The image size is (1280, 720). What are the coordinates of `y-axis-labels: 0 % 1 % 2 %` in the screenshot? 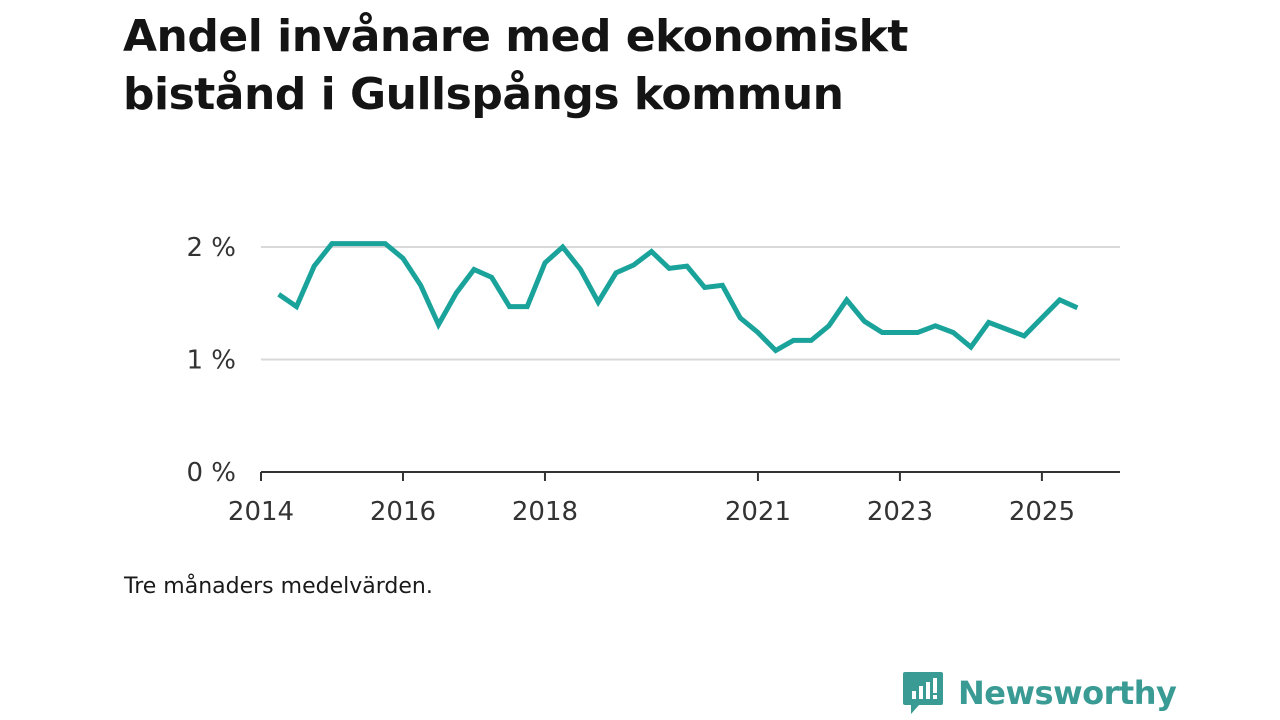 It's located at (211, 360).